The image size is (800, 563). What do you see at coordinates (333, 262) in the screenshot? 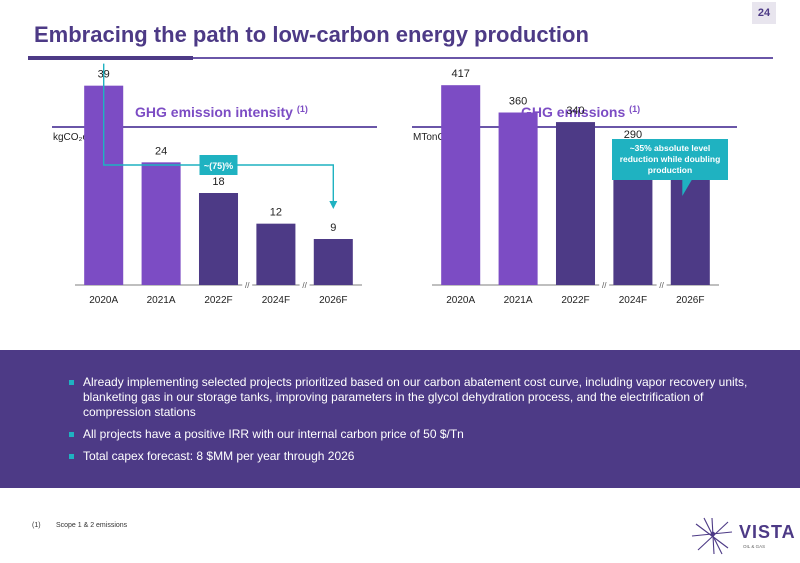
I see `bar-2026F` at bounding box center [333, 262].